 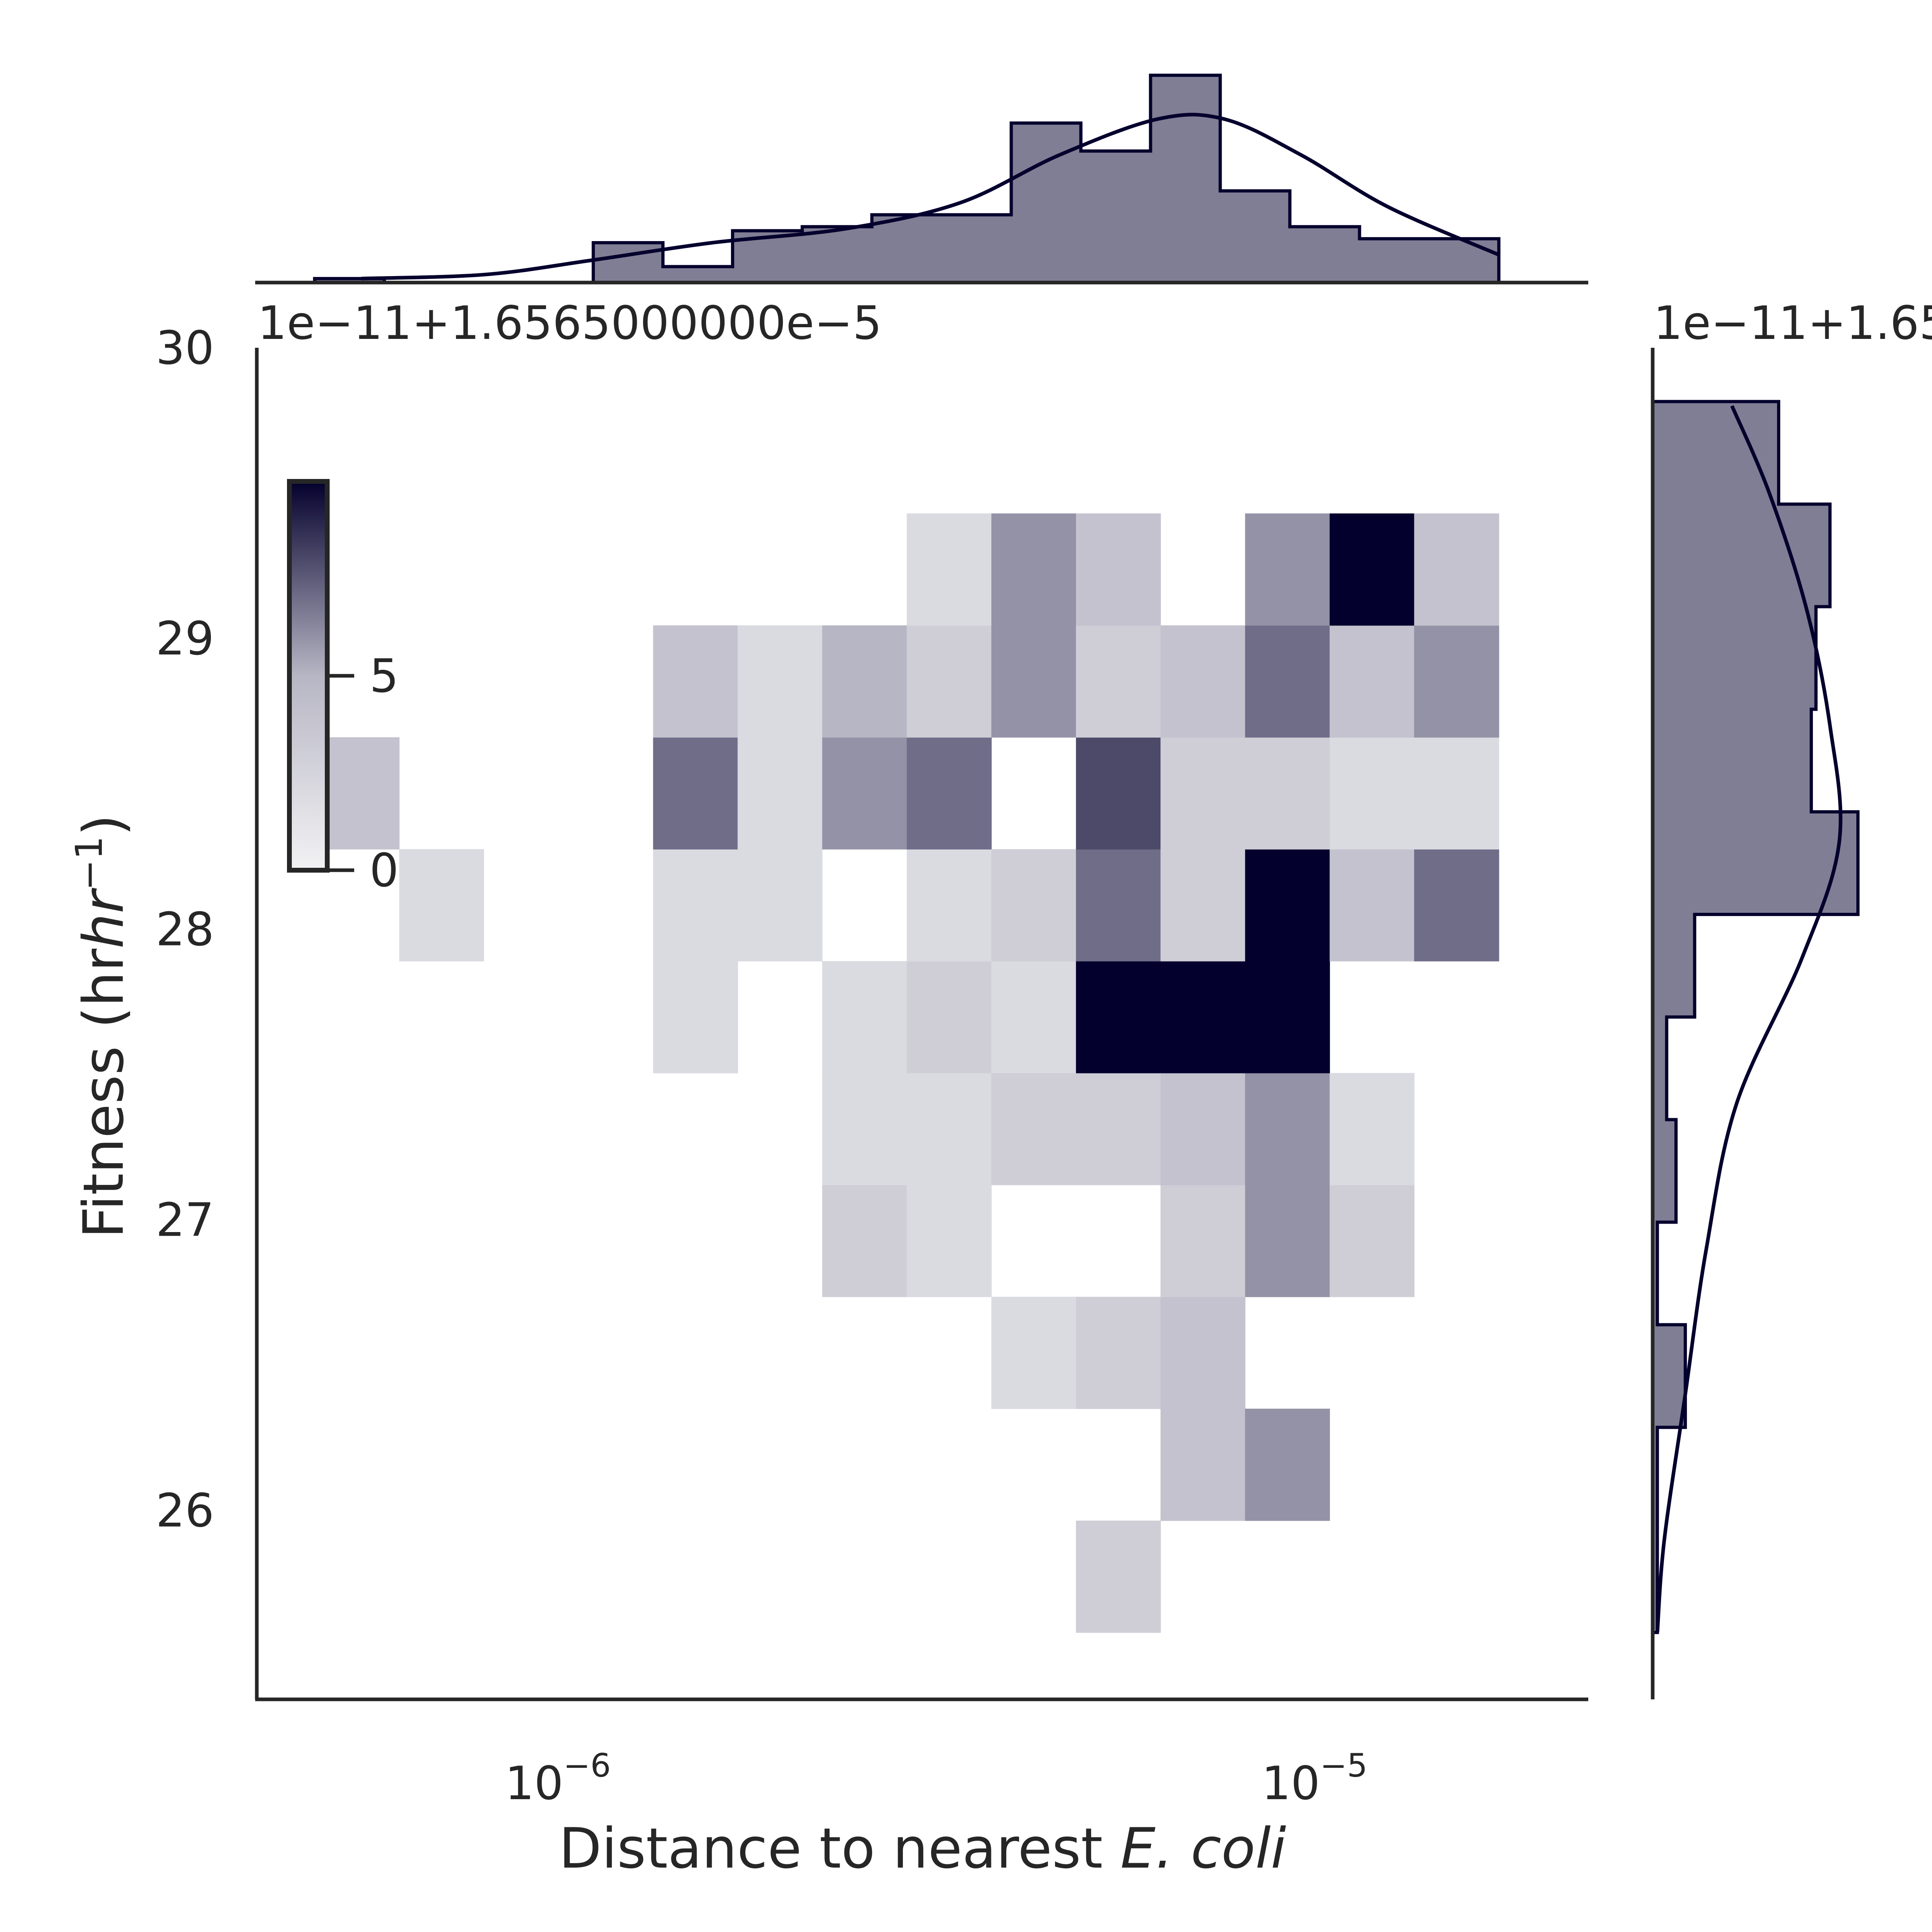 What do you see at coordinates (936, 1778) in the screenshot?
I see `x-tick-labels: 10⁻⁶ 10⁻⁵` at bounding box center [936, 1778].